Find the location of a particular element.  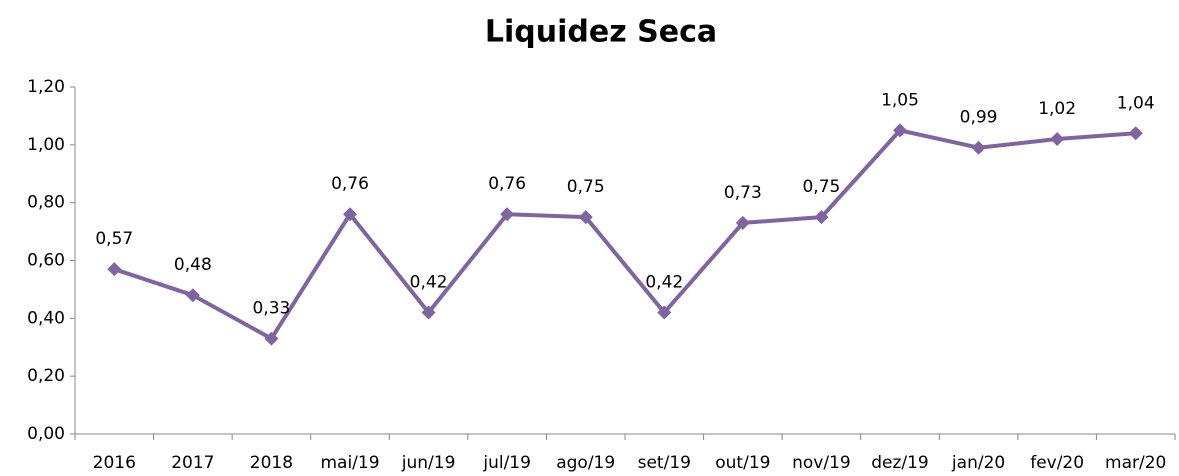

x-tick-label: 2017 is located at coordinates (192, 463).